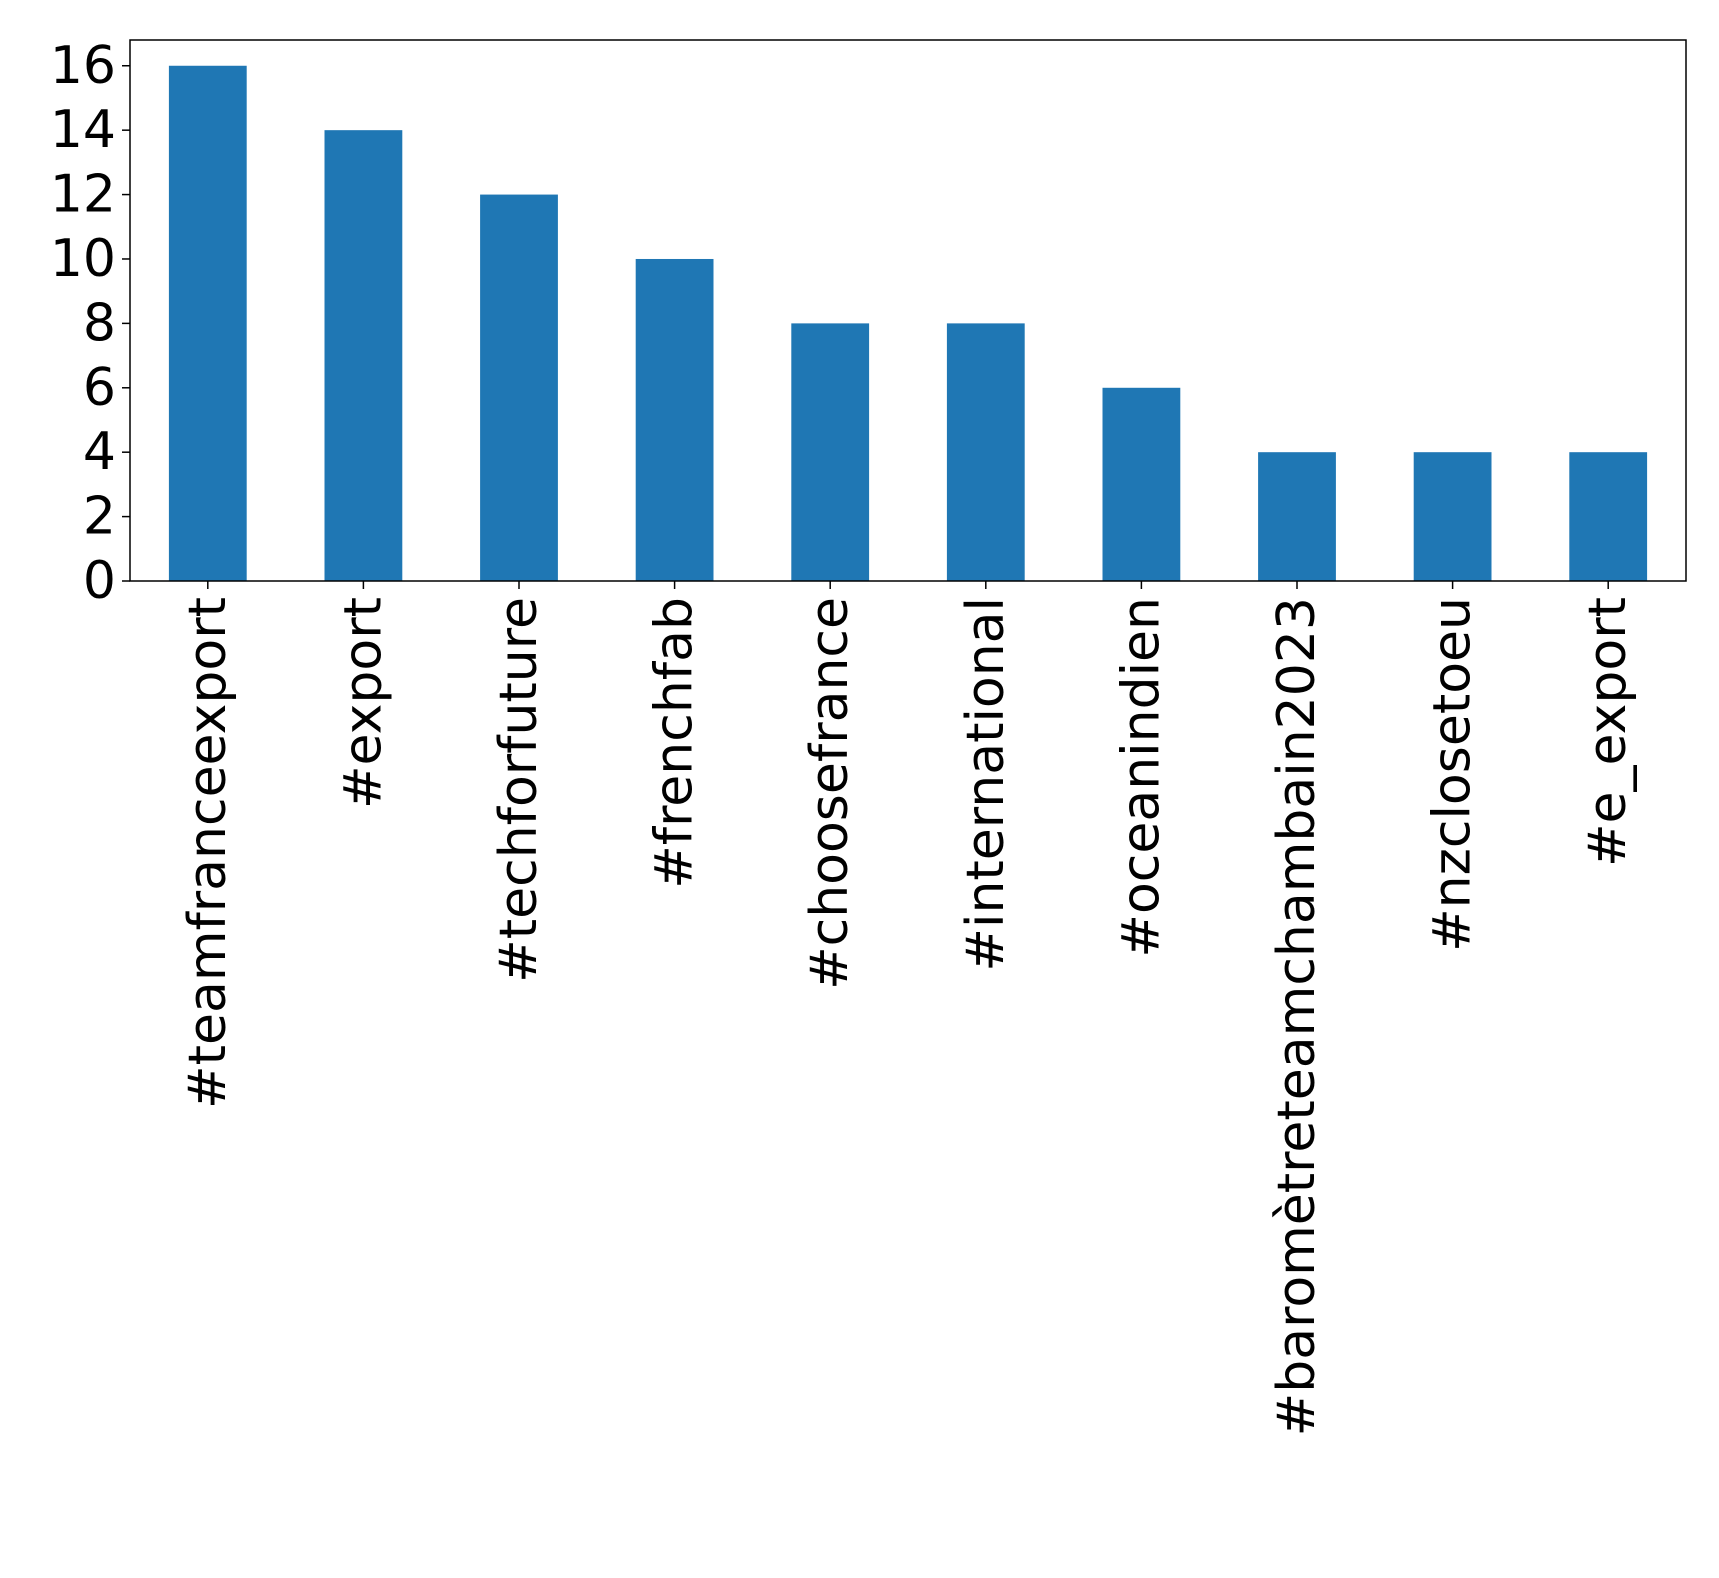 The image size is (1719, 1578). I want to click on y-tick-label: 14, so click(83, 130).